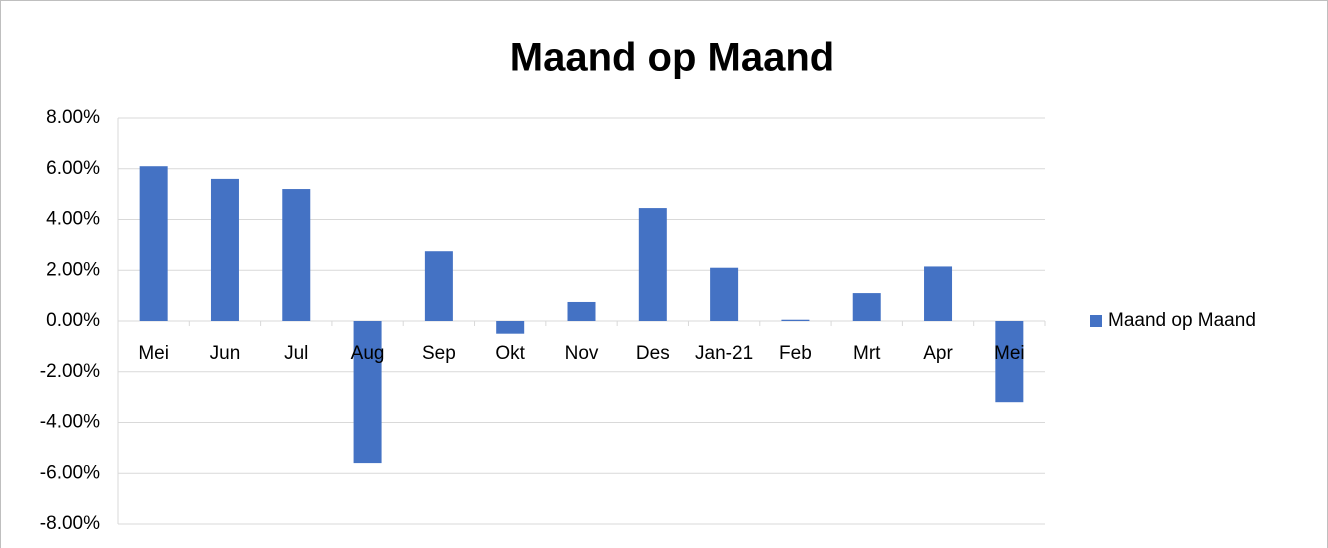 The width and height of the screenshot is (1328, 548). Describe the element at coordinates (439, 353) in the screenshot. I see `x-tick-label: Sep` at that location.